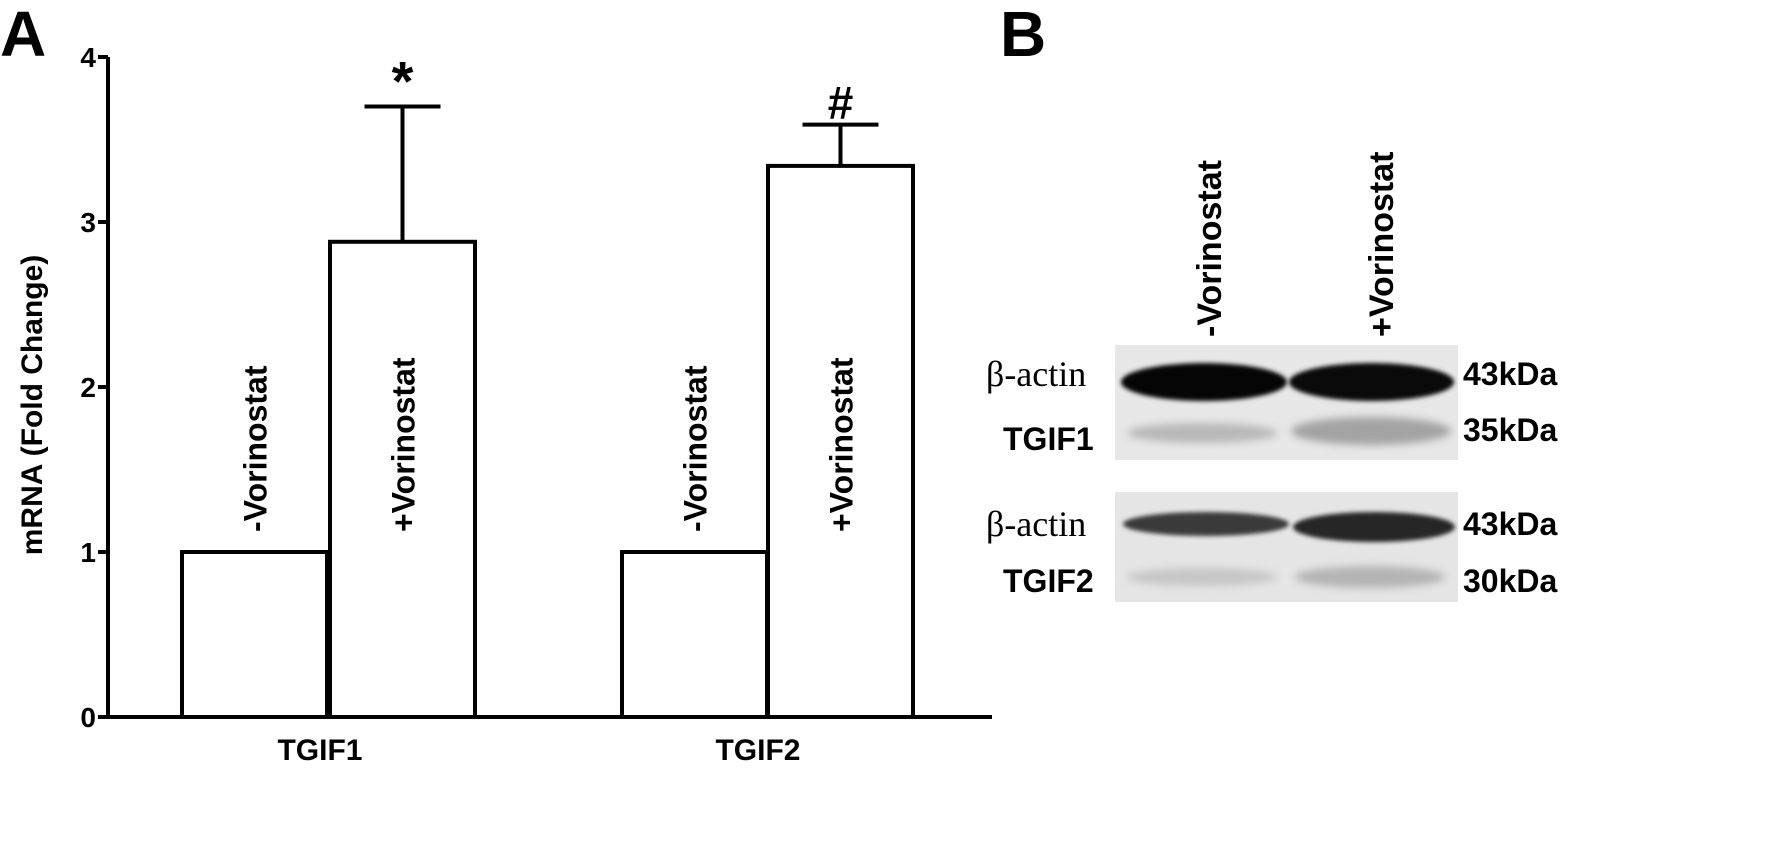  What do you see at coordinates (1286, 547) in the screenshot?
I see `blot-membrane-bottom` at bounding box center [1286, 547].